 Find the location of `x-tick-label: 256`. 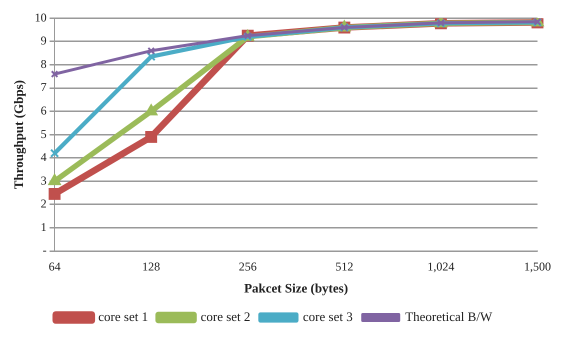

x-tick-label: 256 is located at coordinates (247, 266).